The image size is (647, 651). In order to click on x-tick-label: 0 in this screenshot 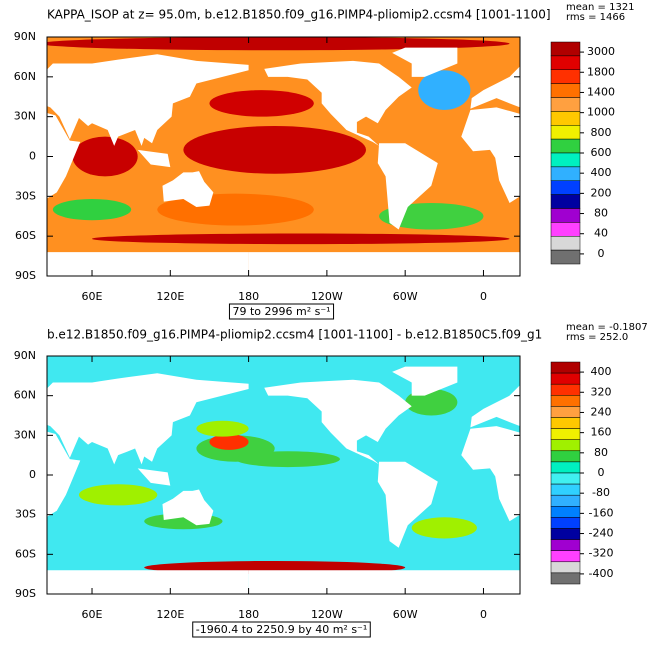, I will do `click(483, 296)`.